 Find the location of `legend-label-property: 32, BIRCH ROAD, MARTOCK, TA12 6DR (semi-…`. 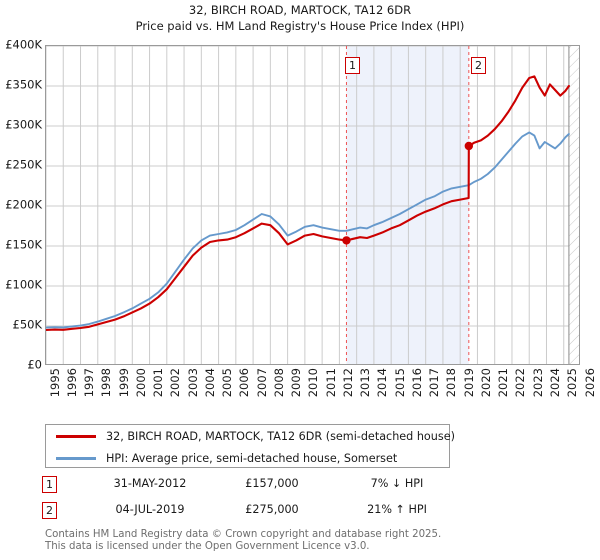

legend-label-property: 32, BIRCH ROAD, MARTOCK, TA12 6DR (semi-… is located at coordinates (280, 436).